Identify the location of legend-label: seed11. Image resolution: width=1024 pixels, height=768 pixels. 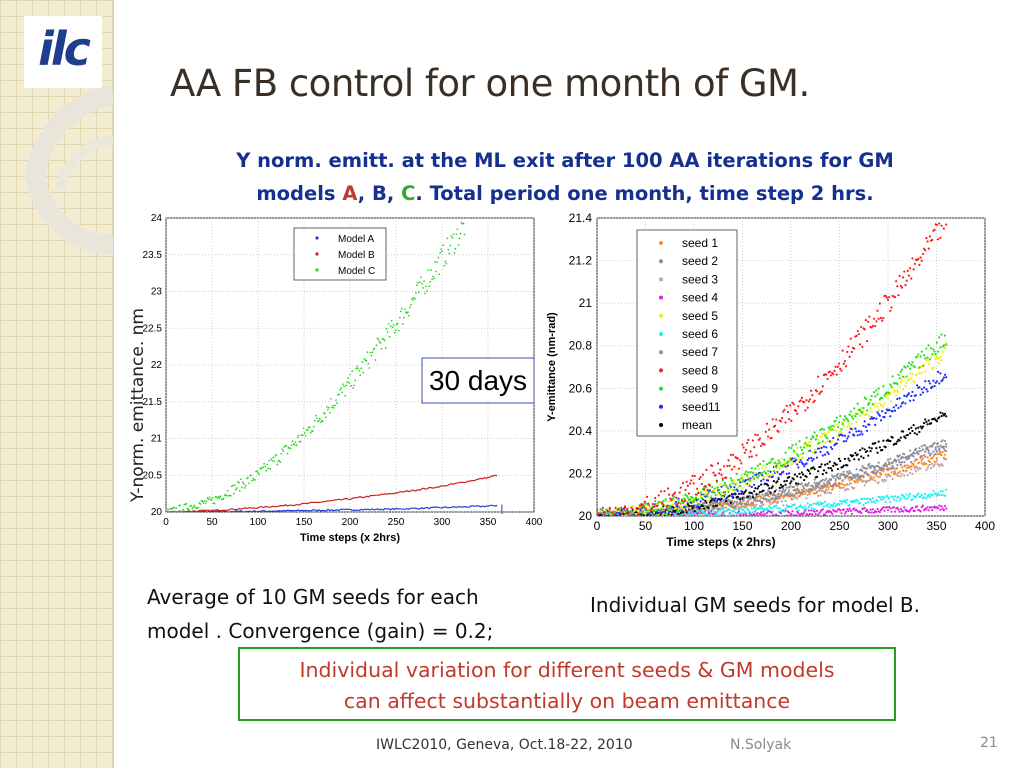
(701, 407).